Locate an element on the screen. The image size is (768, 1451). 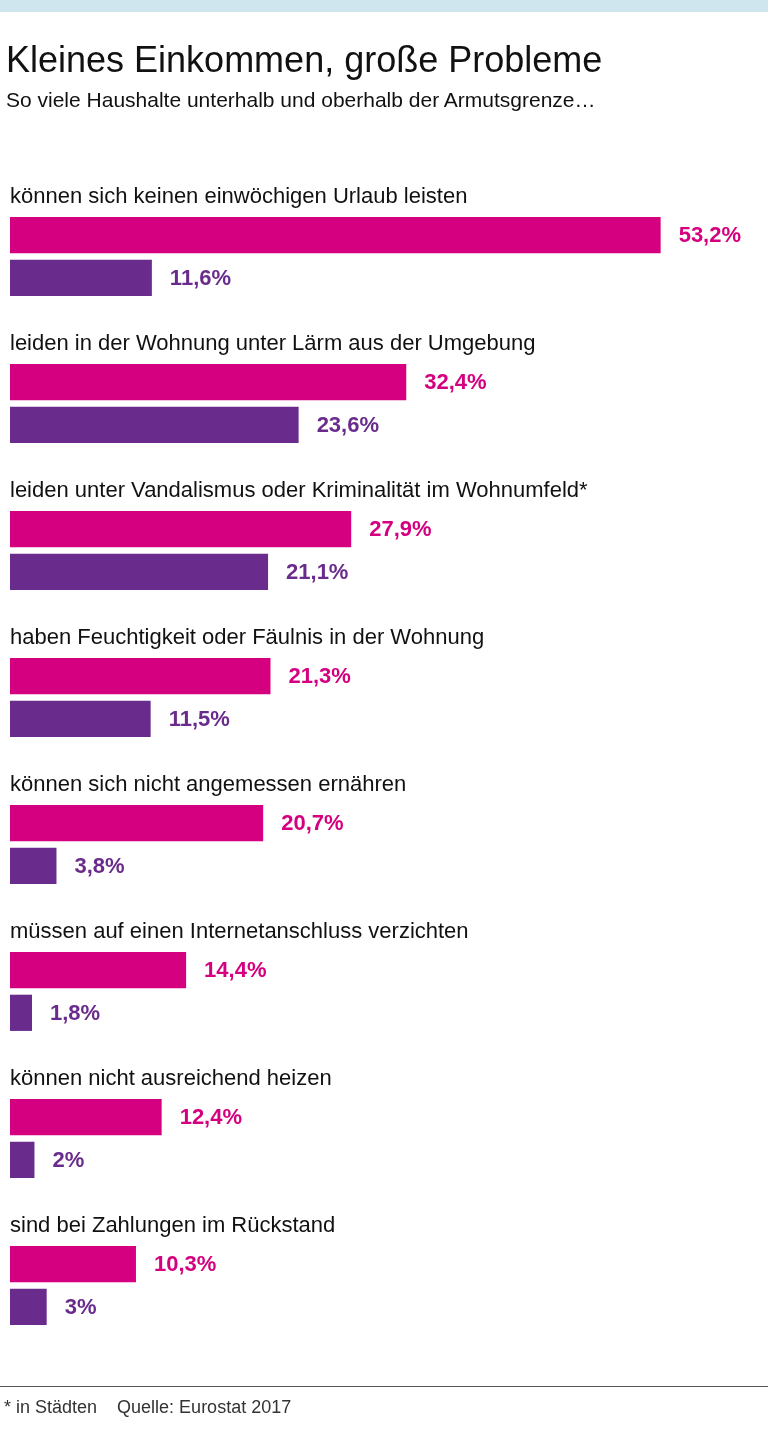
y-tick-label: leiden in der Wohnung unter Lärm aus der Umgebung is located at coordinates (273, 343).